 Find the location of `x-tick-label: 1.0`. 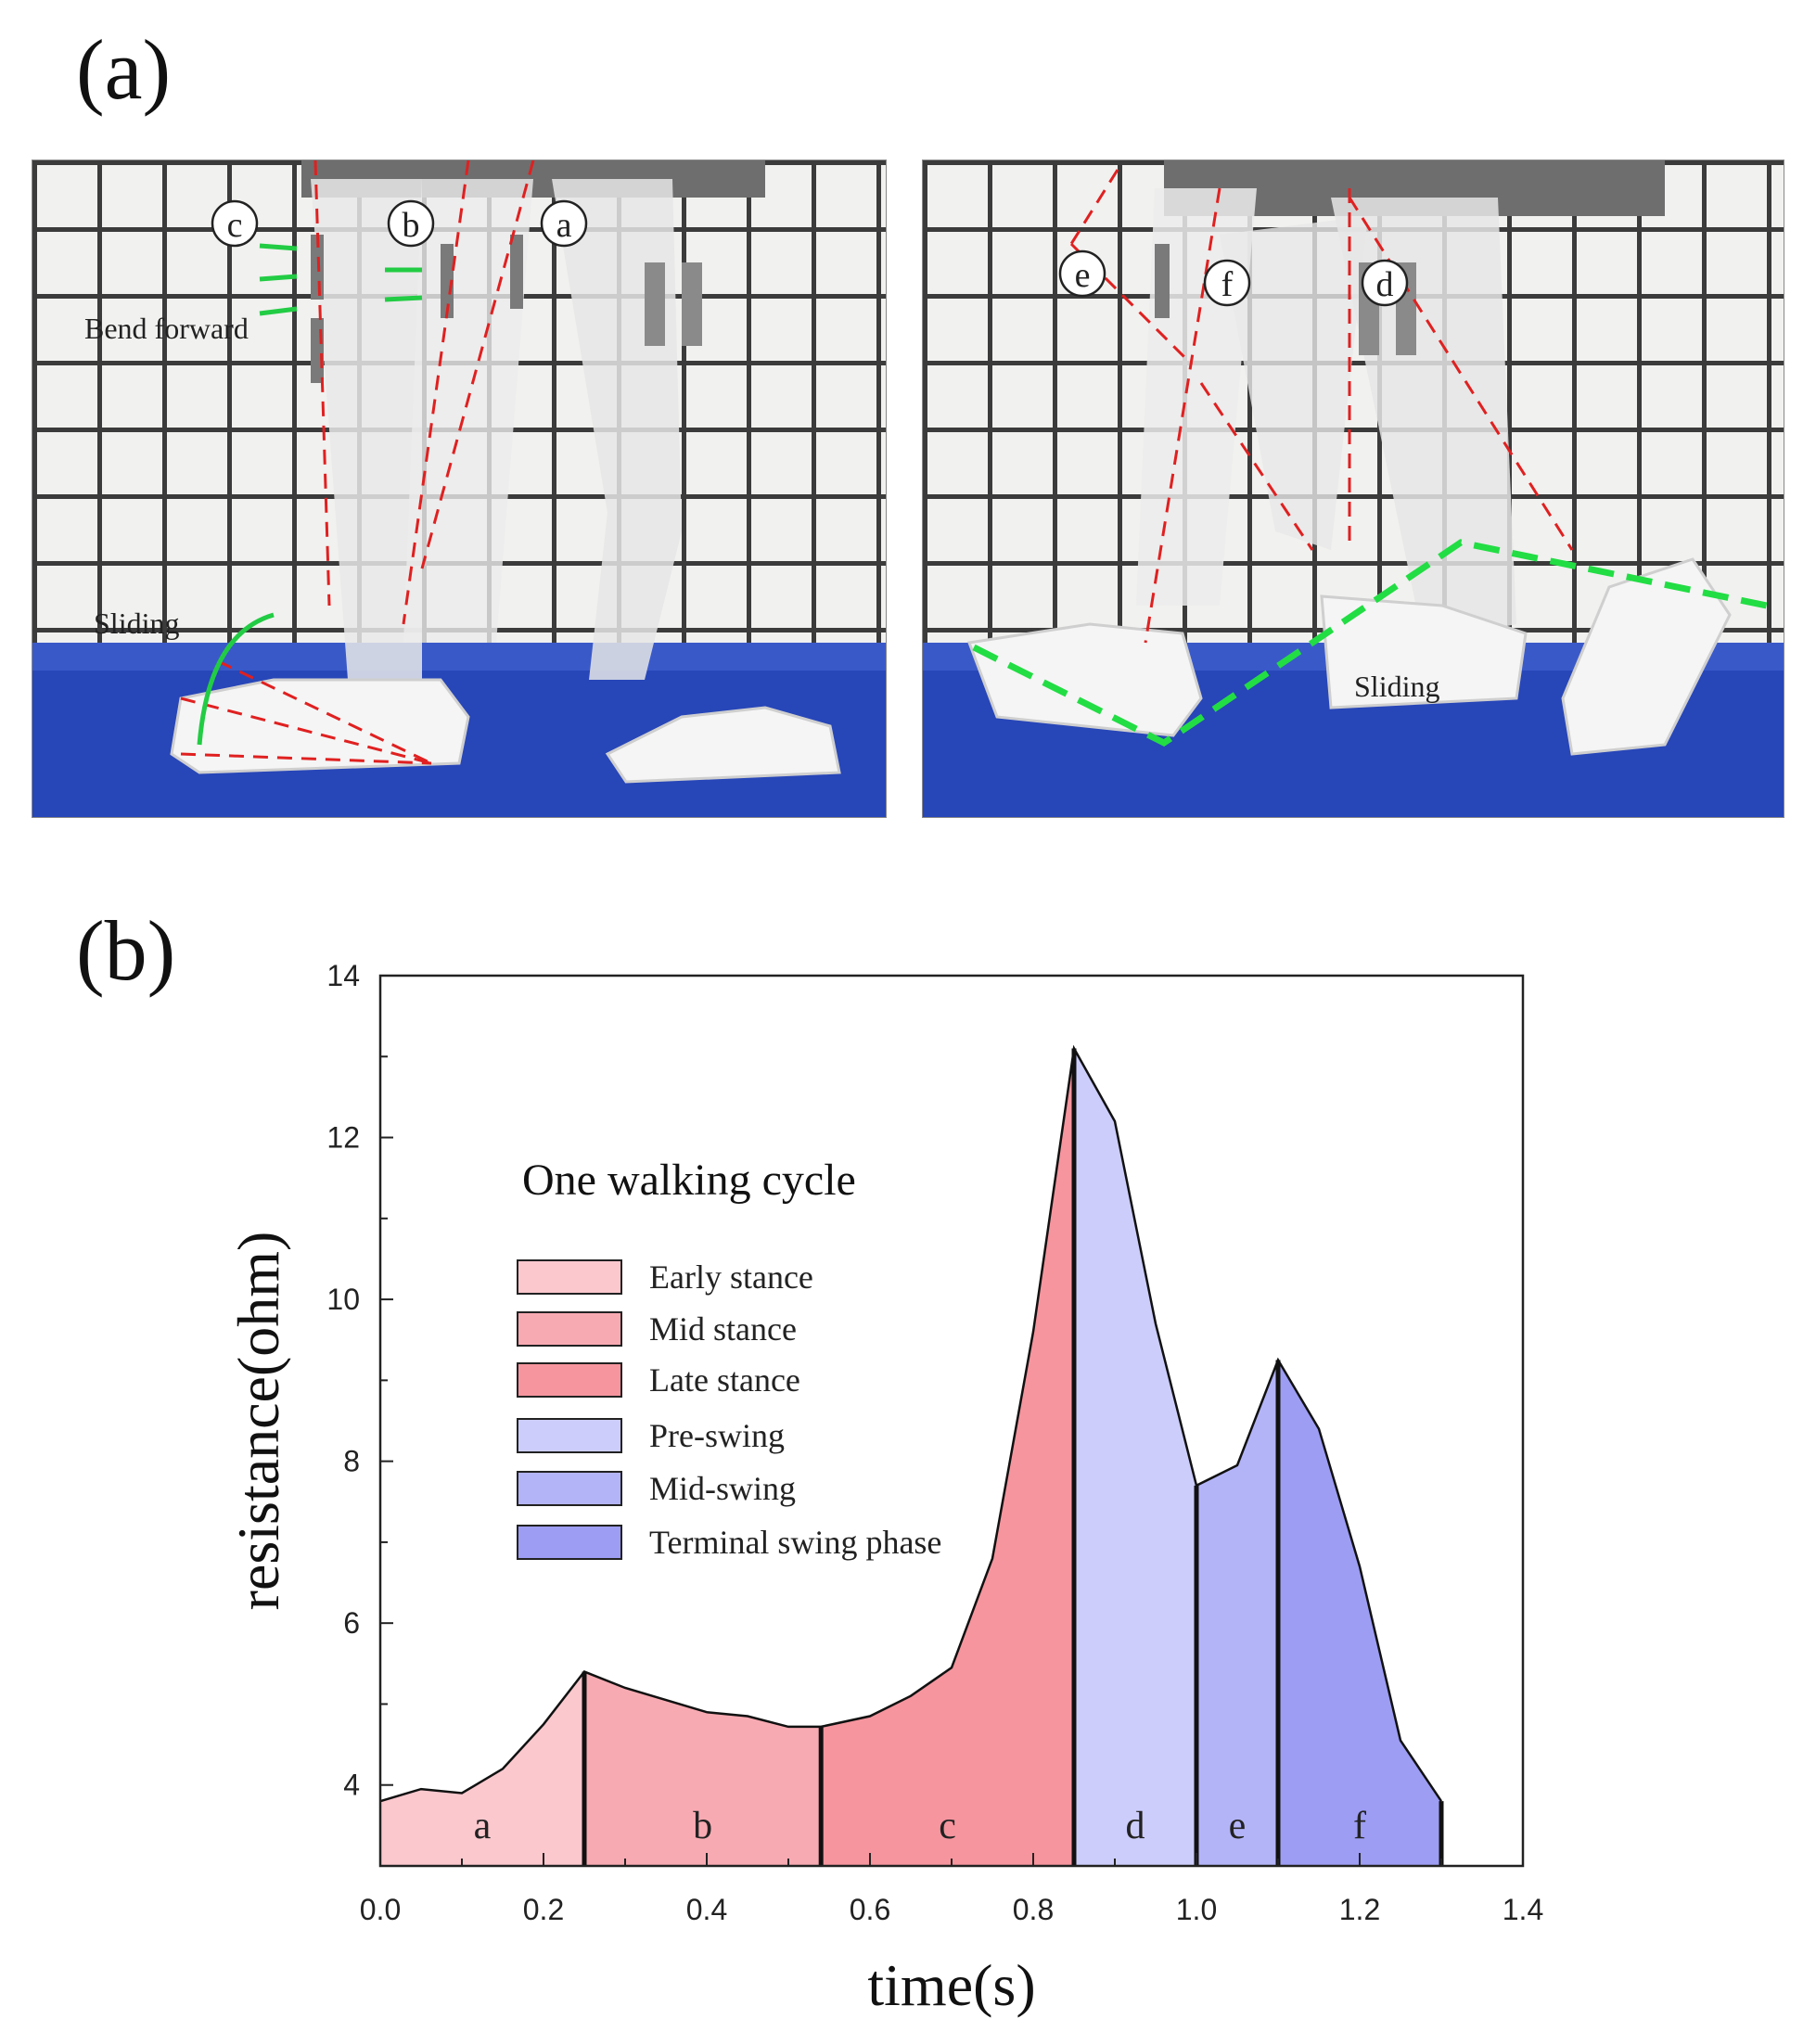

x-tick-label: 1.0 is located at coordinates (1196, 1909).